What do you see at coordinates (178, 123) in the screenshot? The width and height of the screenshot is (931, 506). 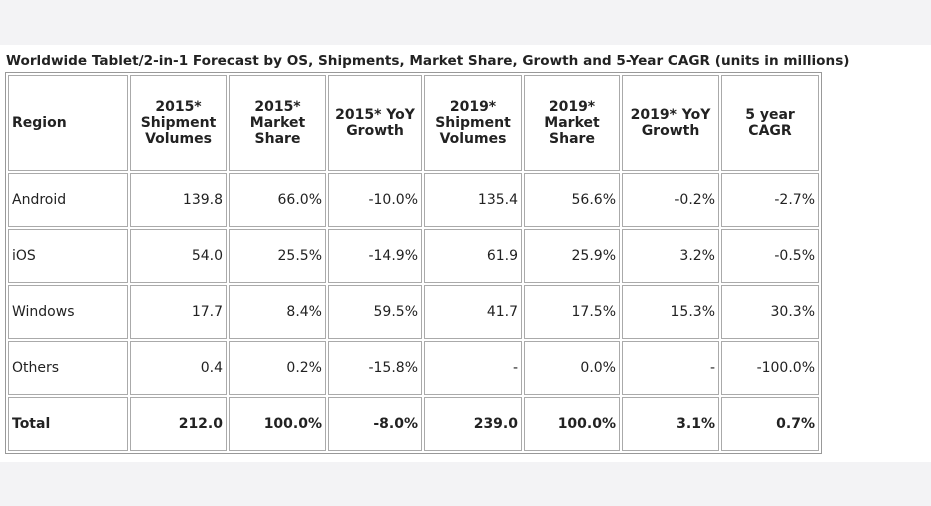 I see `table-cell: 2015* Shipment Volumes` at bounding box center [178, 123].